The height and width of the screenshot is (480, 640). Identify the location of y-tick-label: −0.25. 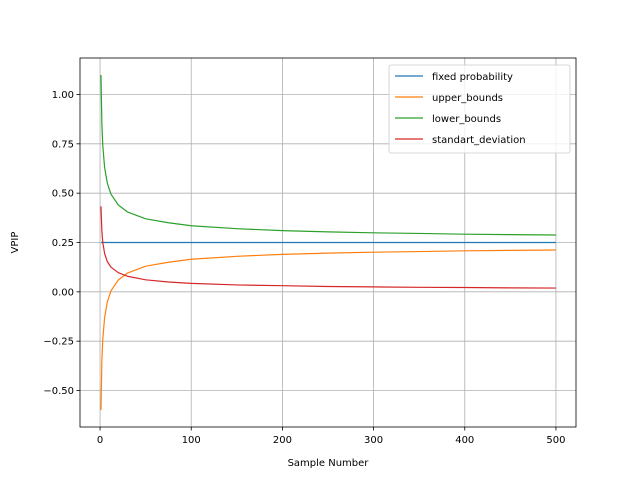
(58, 342).